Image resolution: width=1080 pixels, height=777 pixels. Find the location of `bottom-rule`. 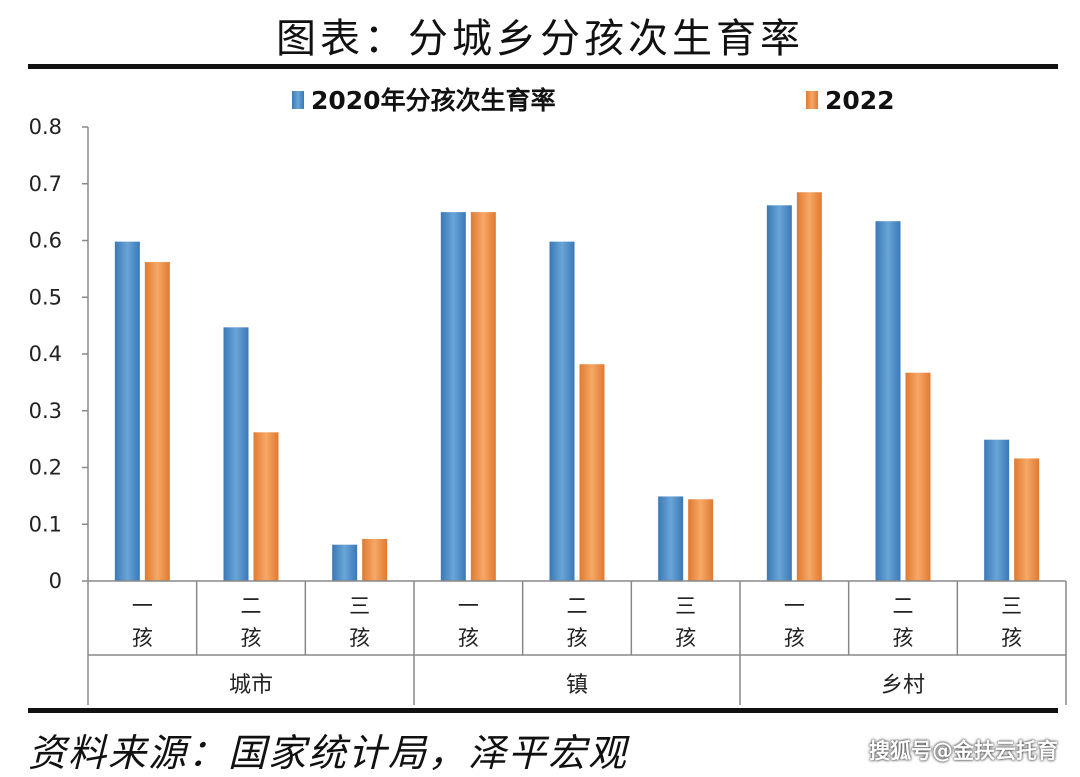

bottom-rule is located at coordinates (543, 710).